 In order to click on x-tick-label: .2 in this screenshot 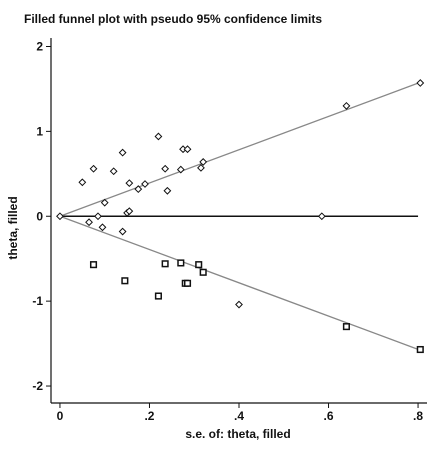, I will do `click(149, 416)`.